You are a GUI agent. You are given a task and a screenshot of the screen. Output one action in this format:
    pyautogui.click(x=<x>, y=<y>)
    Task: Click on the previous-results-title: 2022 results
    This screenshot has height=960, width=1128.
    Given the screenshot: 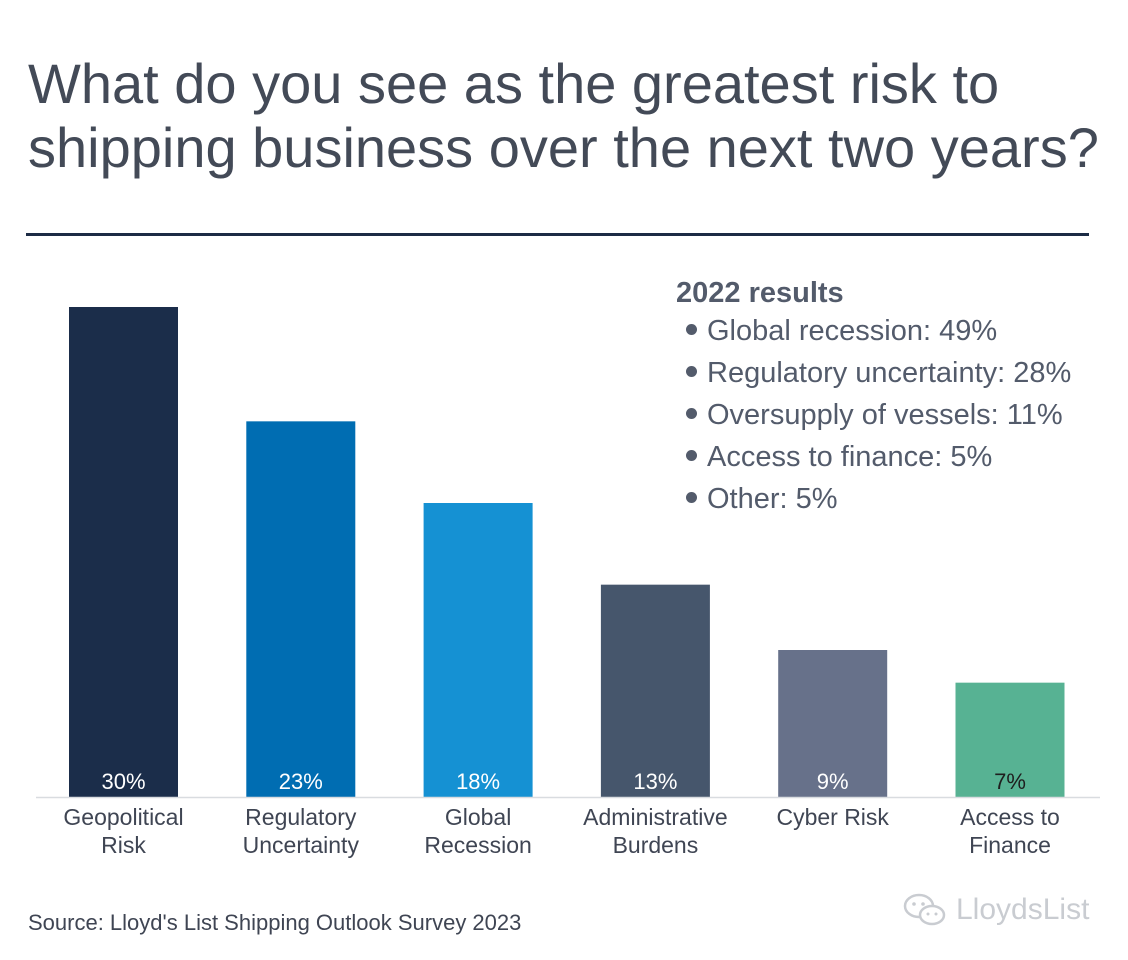 What is the action you would take?
    pyautogui.click(x=760, y=293)
    